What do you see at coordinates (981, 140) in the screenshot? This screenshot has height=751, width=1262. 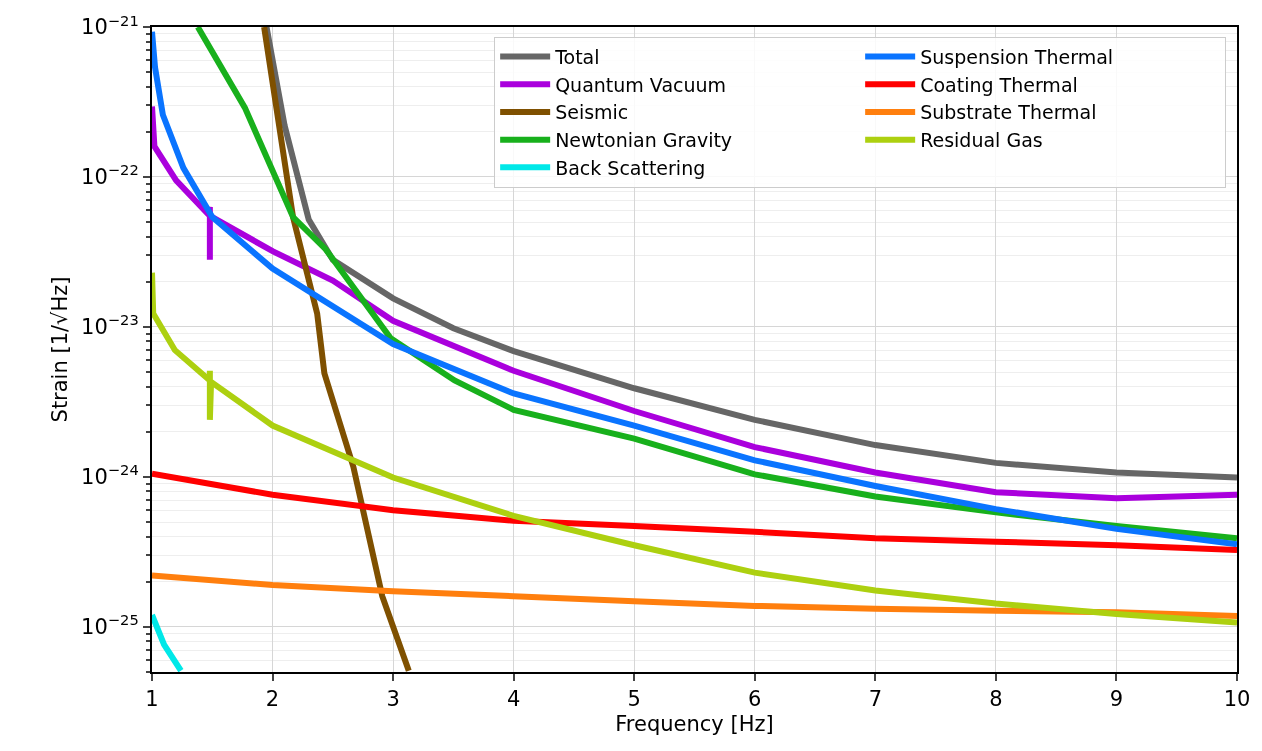 I see `legend-label: Residual Gas` at bounding box center [981, 140].